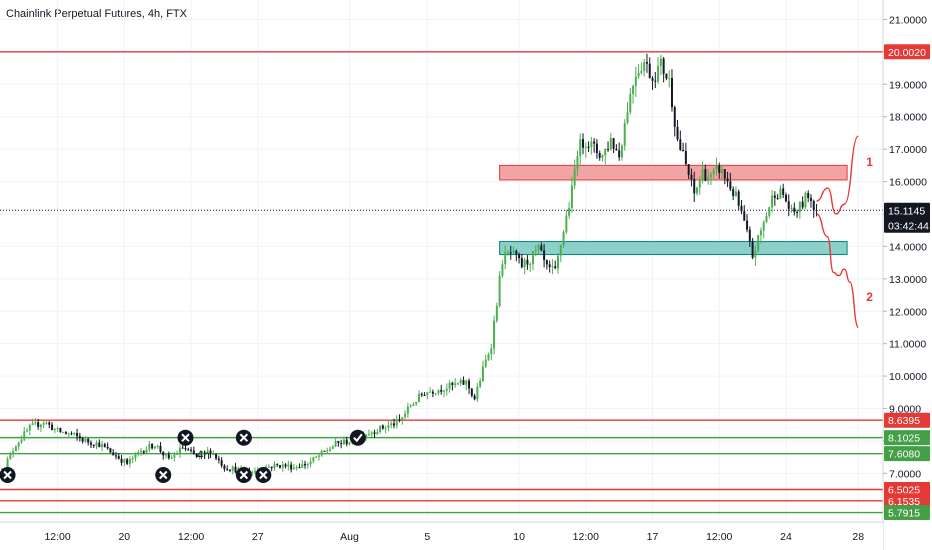  What do you see at coordinates (858, 537) in the screenshot?
I see `time-tick-label: 28` at bounding box center [858, 537].